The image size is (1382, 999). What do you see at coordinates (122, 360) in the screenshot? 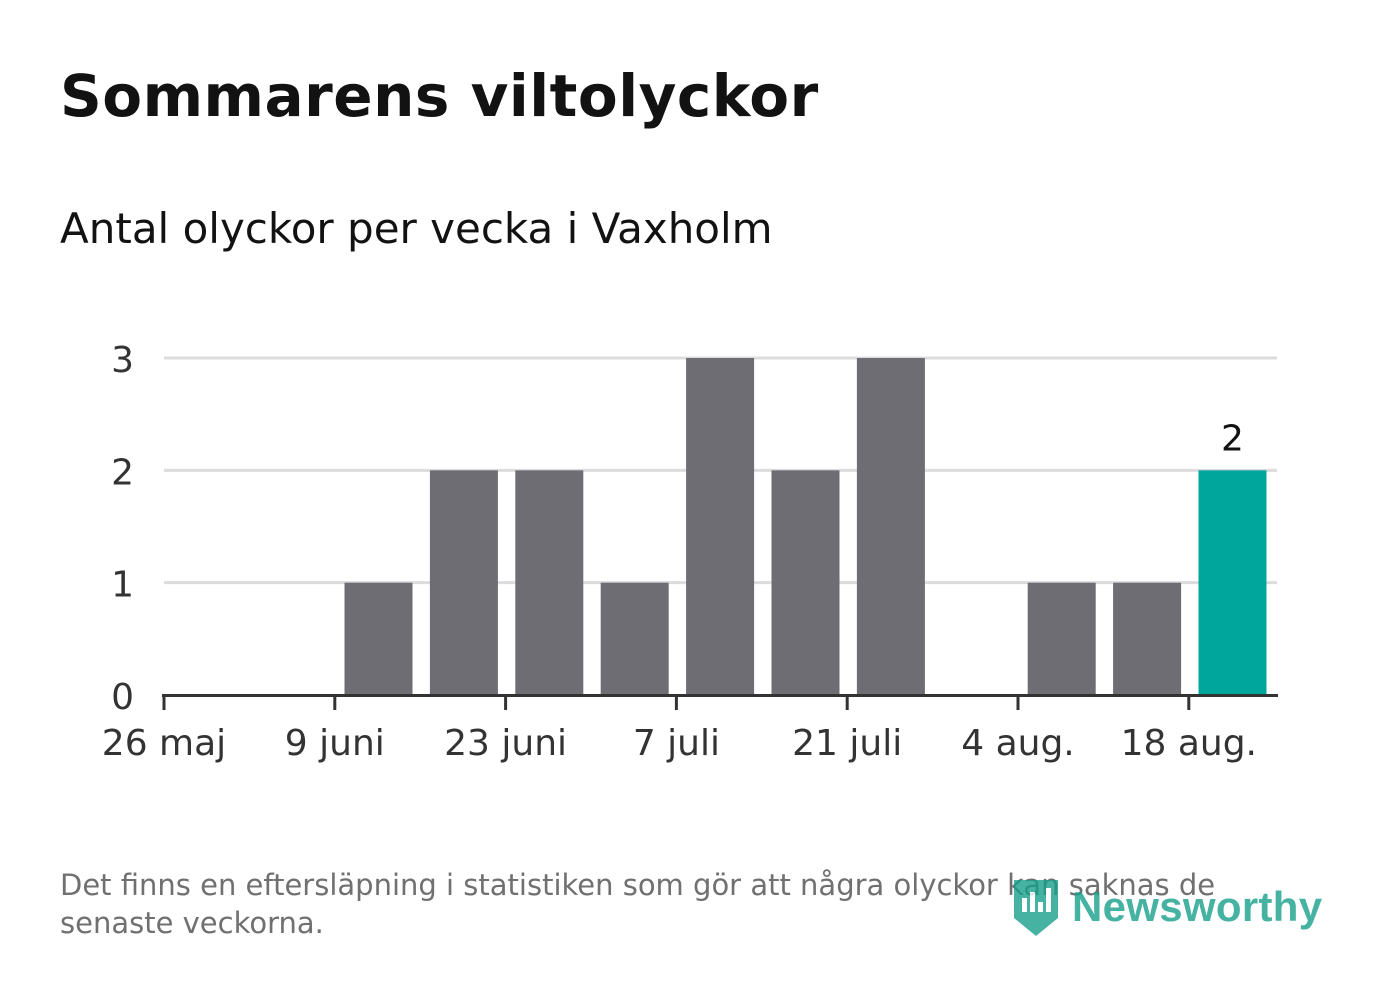
I see `y-tick-label: 3` at bounding box center [122, 360].